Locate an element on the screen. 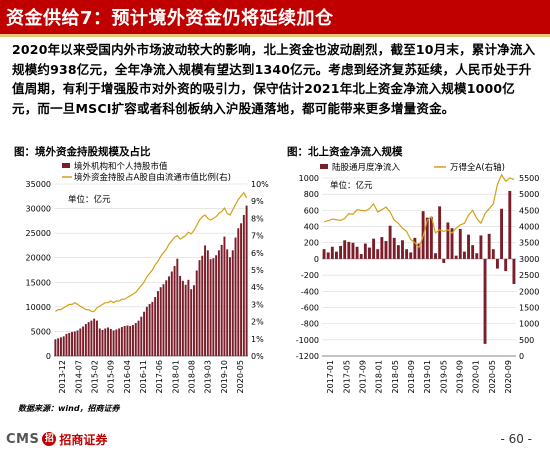 The height and width of the screenshot is (451, 550). chart1-title: 图：境外资金持股规模及占比 is located at coordinates (82, 152).